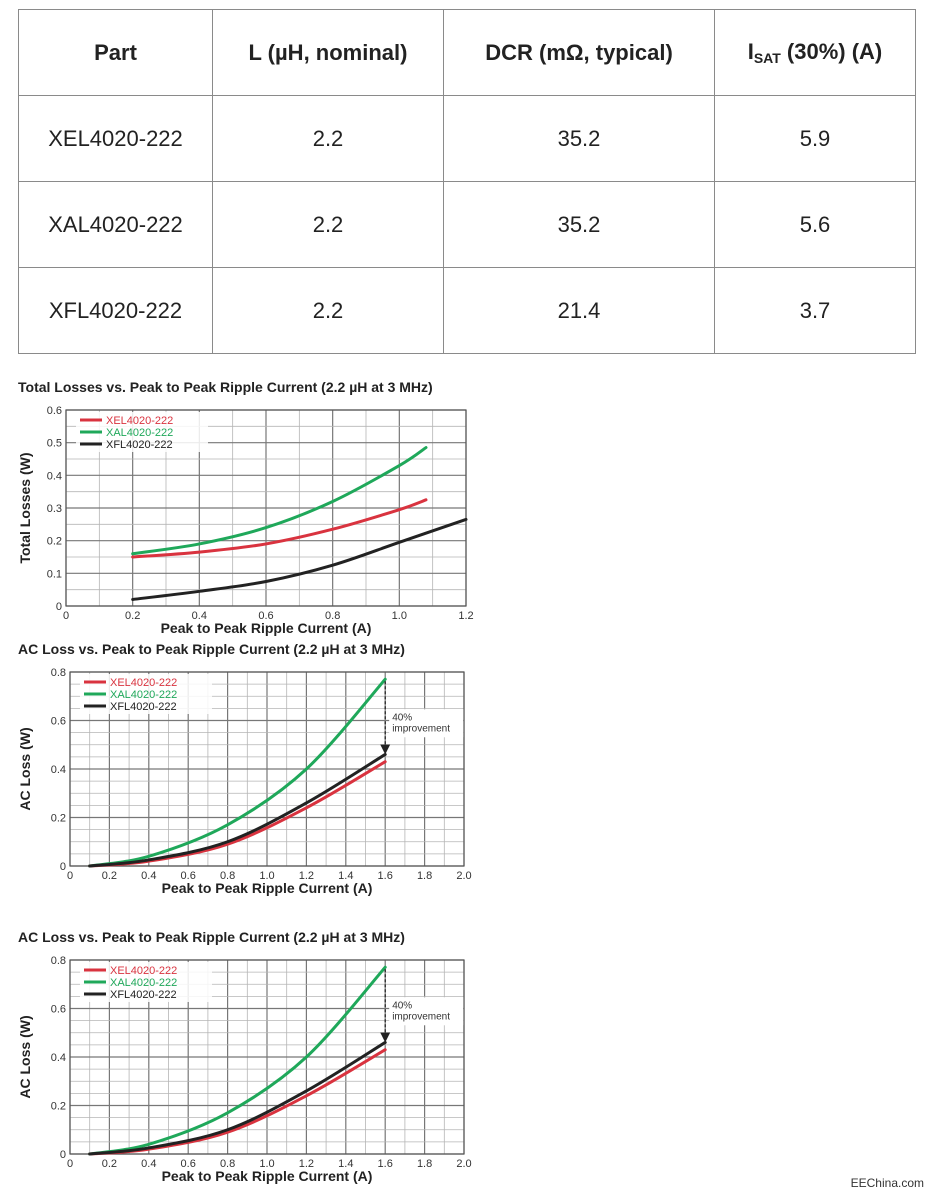 The image size is (932, 1196). Describe the element at coordinates (767, 58) in the screenshot. I see `isat-sub: SAT` at that location.